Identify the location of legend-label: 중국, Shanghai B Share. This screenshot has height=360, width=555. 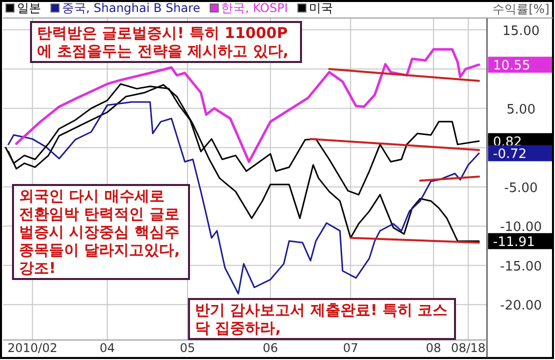
(131, 8).